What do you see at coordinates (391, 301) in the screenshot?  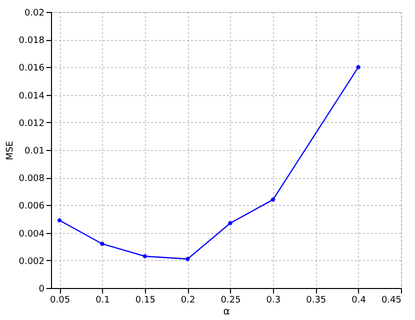 I see `x-tick-label: 0.45` at bounding box center [391, 301].